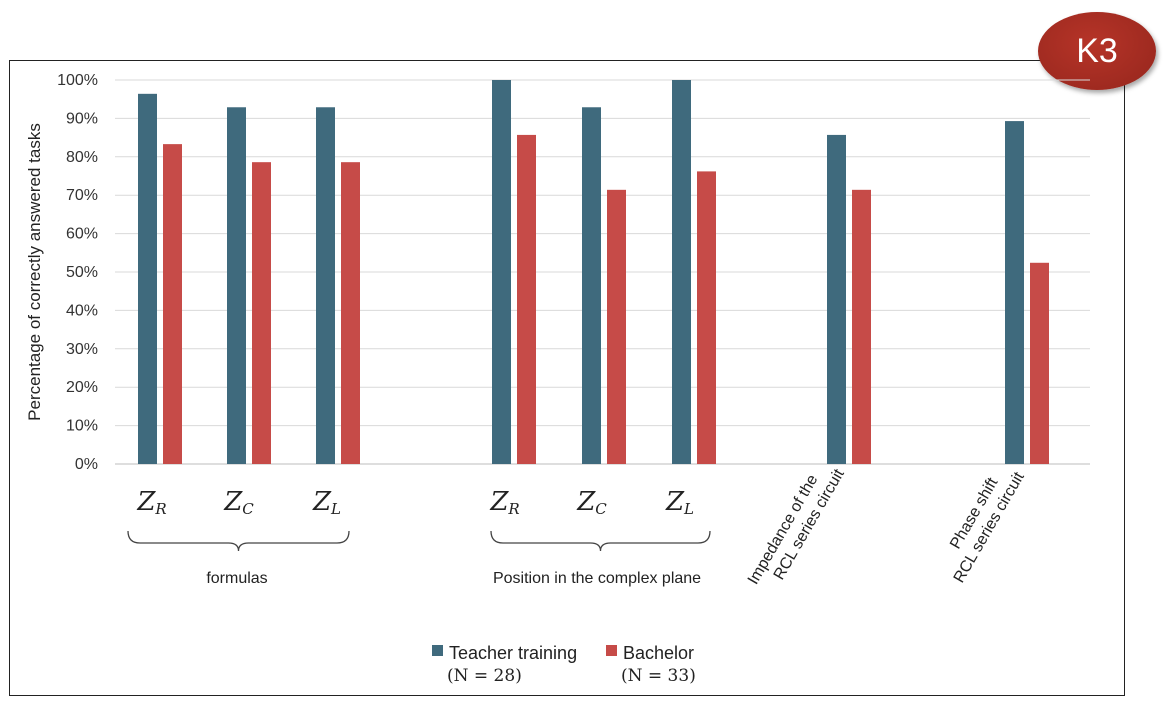 The width and height of the screenshot is (1170, 706). I want to click on badge-label: K3, so click(1097, 50).